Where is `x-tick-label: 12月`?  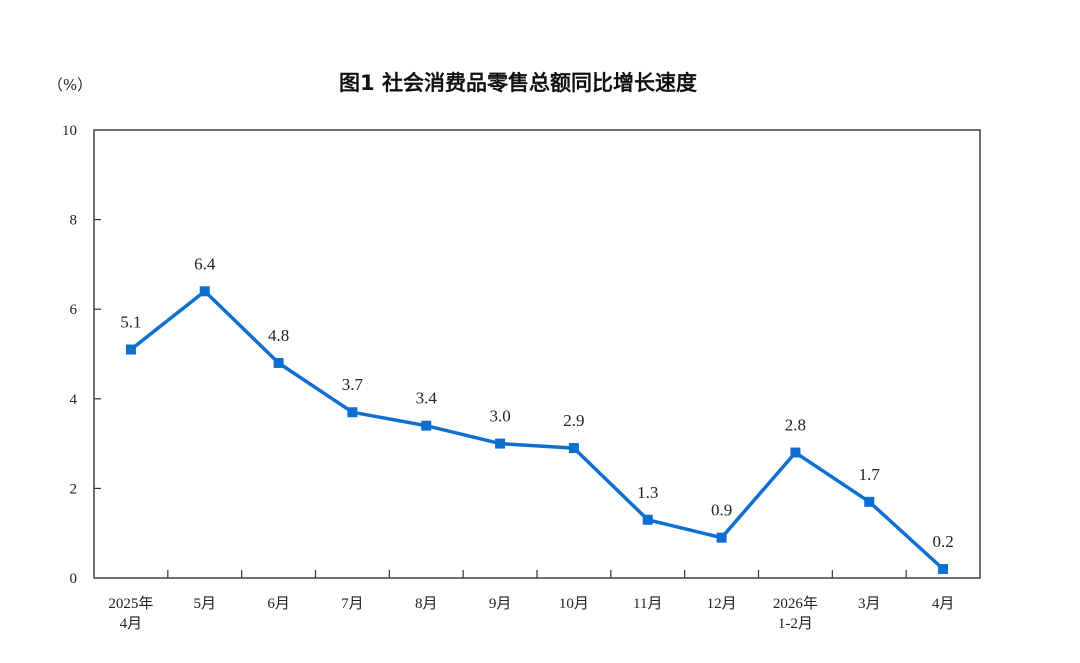 x-tick-label: 12月 is located at coordinates (722, 604).